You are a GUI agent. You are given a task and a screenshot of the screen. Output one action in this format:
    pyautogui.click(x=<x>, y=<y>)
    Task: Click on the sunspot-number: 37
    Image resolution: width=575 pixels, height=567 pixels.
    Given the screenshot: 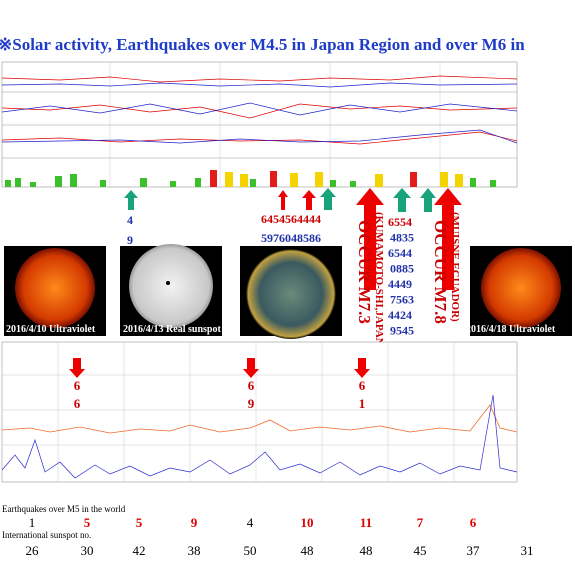 What is the action you would take?
    pyautogui.click(x=474, y=550)
    